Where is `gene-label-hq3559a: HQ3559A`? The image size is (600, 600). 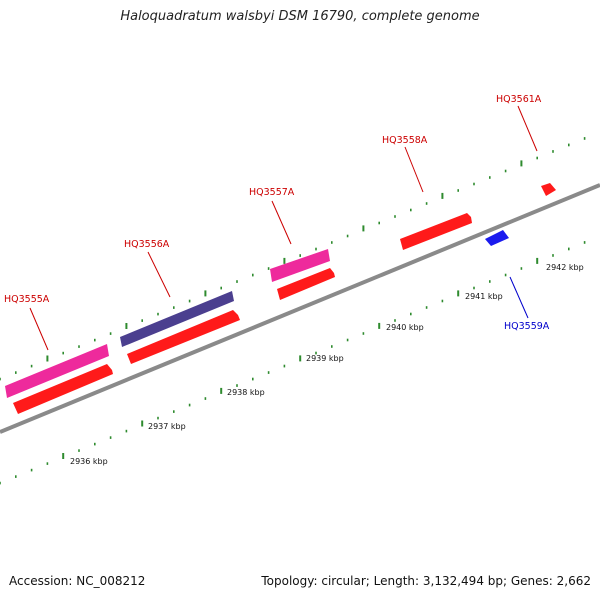
gene-label-hq3559a: HQ3559A is located at coordinates (527, 326).